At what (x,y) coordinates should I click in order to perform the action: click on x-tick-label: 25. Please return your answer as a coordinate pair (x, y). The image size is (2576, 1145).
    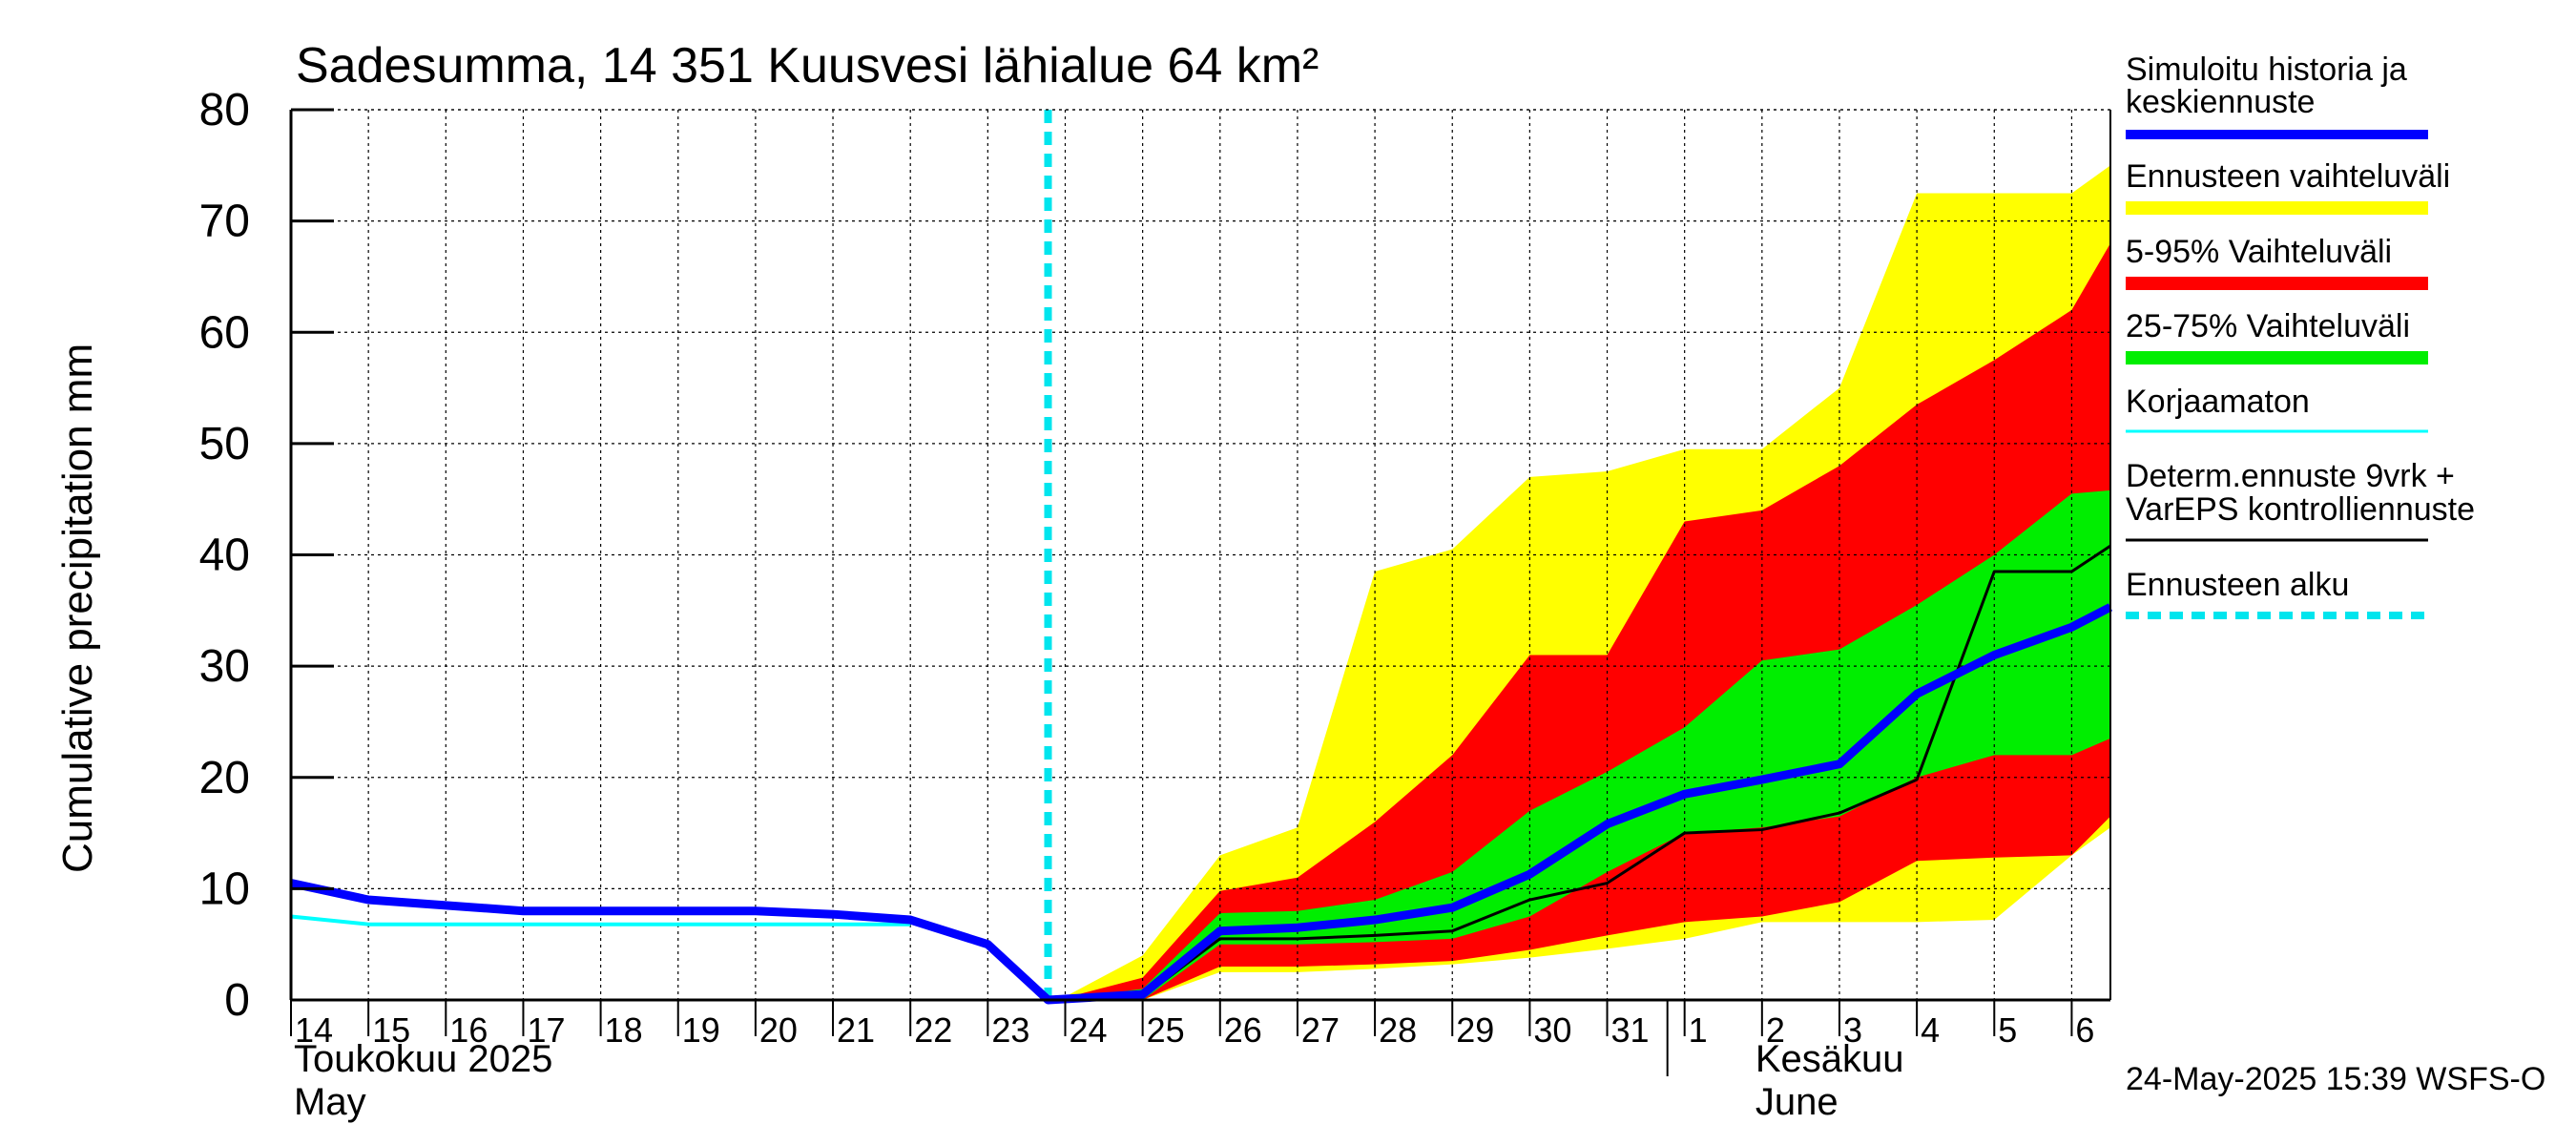
    Looking at the image, I should click on (1166, 1030).